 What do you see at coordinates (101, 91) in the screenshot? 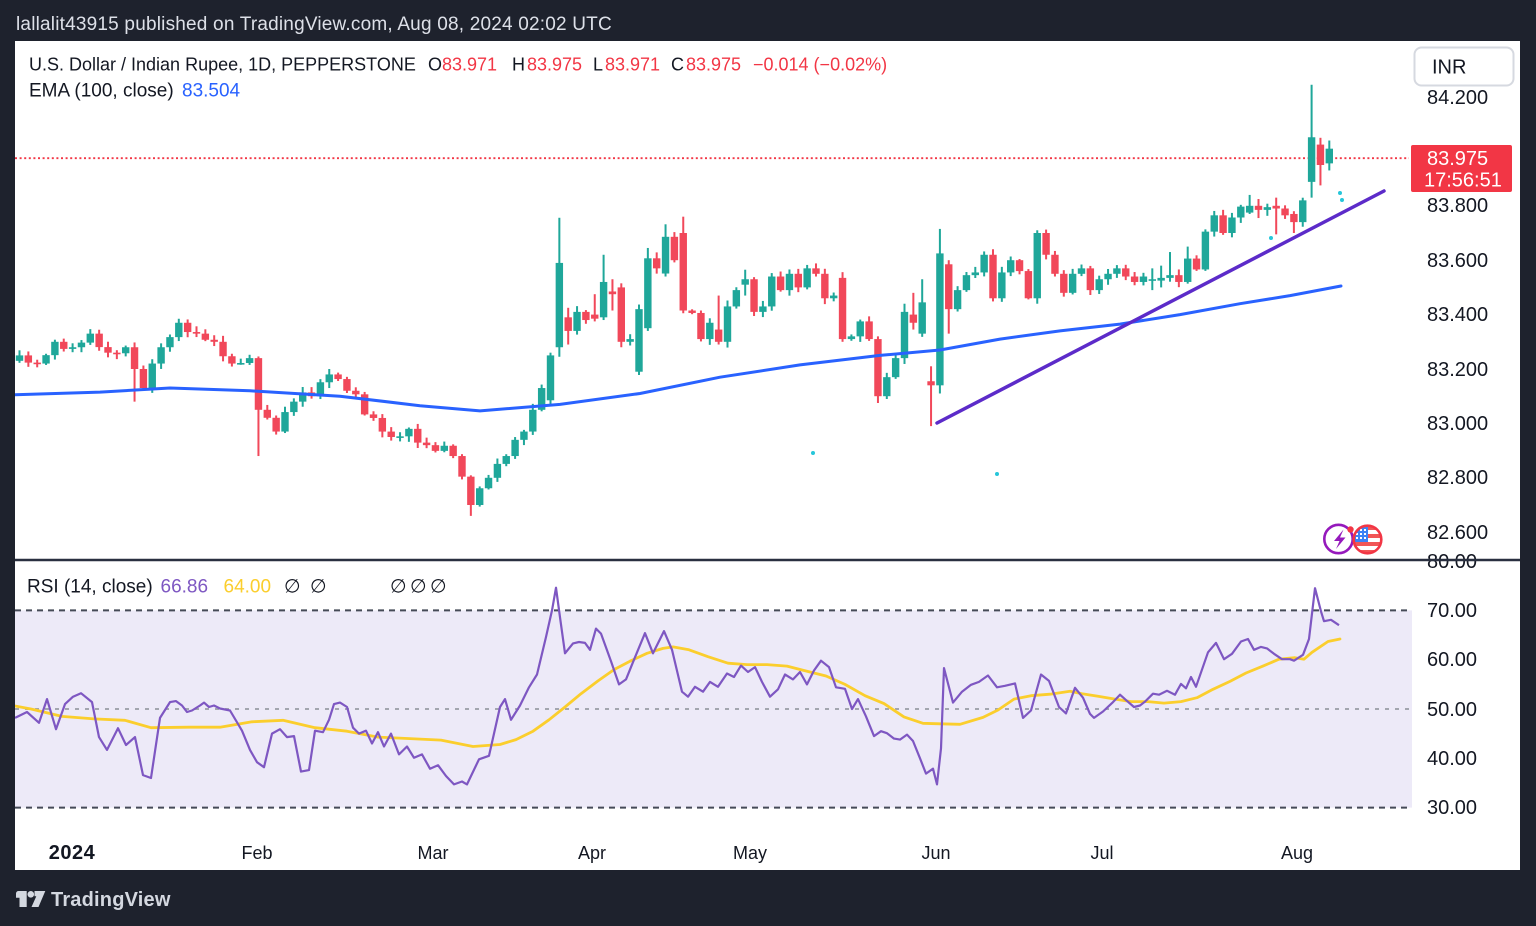
I see `svg-text: EMA (100, close)` at bounding box center [101, 91].